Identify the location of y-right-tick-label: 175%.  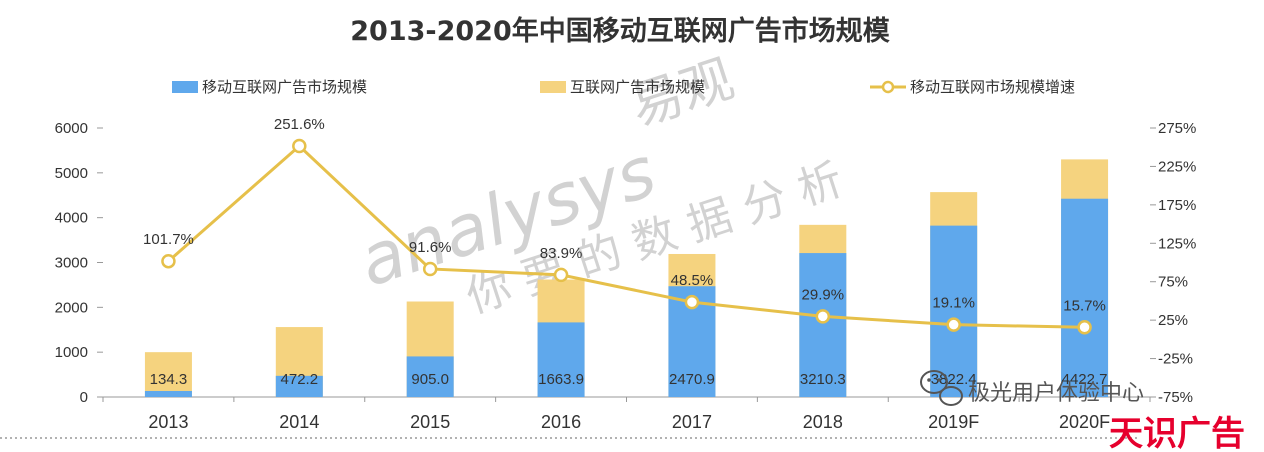
(1177, 205).